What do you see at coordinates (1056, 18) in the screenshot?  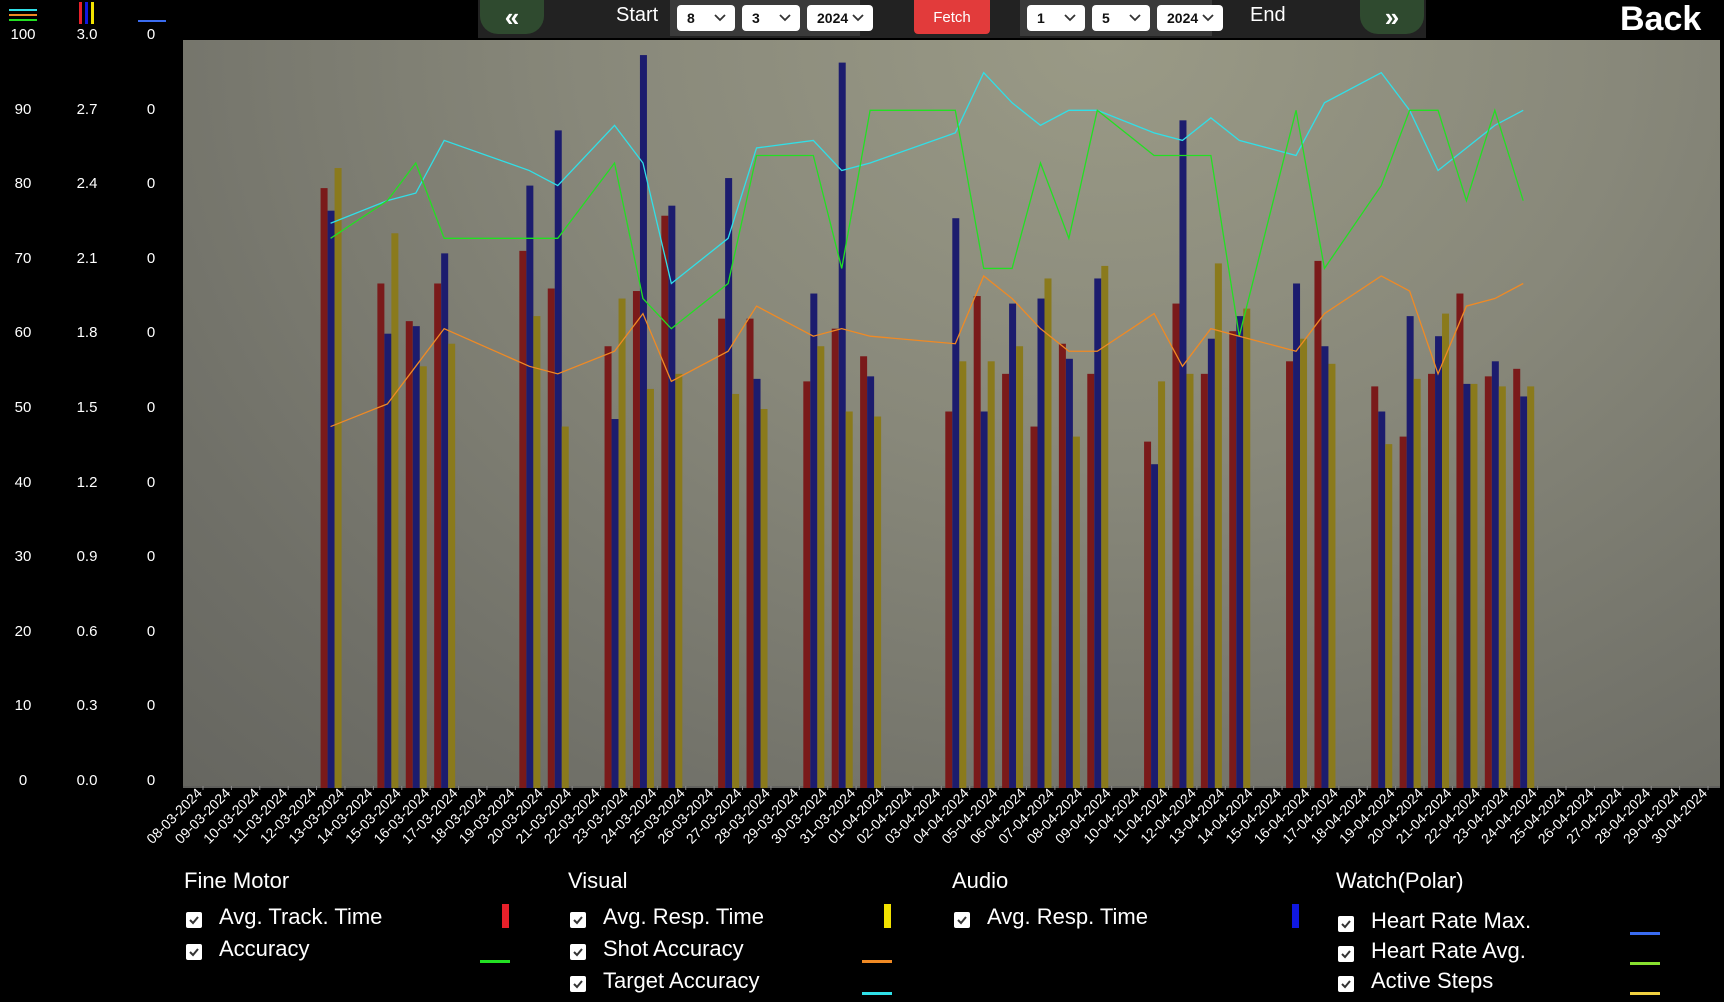 I see `end-day-select: 1` at bounding box center [1056, 18].